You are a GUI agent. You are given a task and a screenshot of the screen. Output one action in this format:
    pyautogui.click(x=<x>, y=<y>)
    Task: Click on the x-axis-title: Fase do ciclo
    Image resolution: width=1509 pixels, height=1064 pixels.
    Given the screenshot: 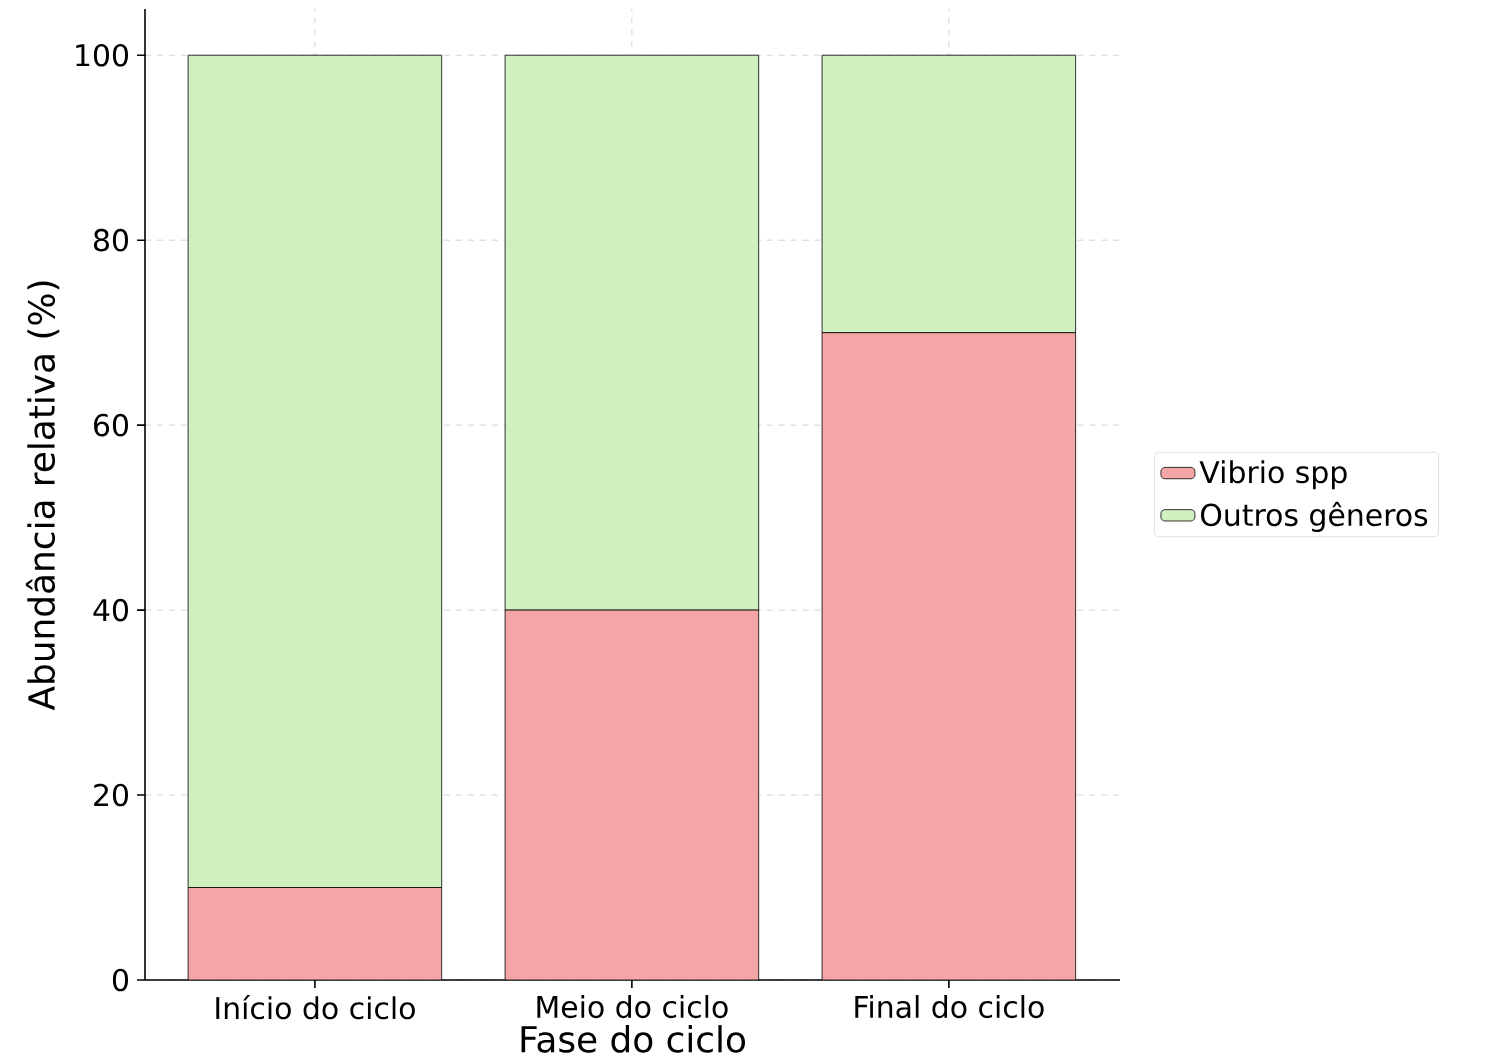 What is the action you would take?
    pyautogui.click(x=633, y=1039)
    